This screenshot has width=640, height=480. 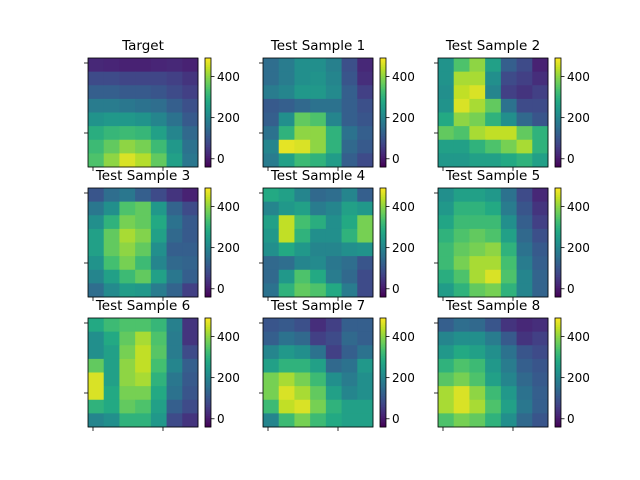 I want to click on panel-title: Test Sample 8, so click(x=492, y=306).